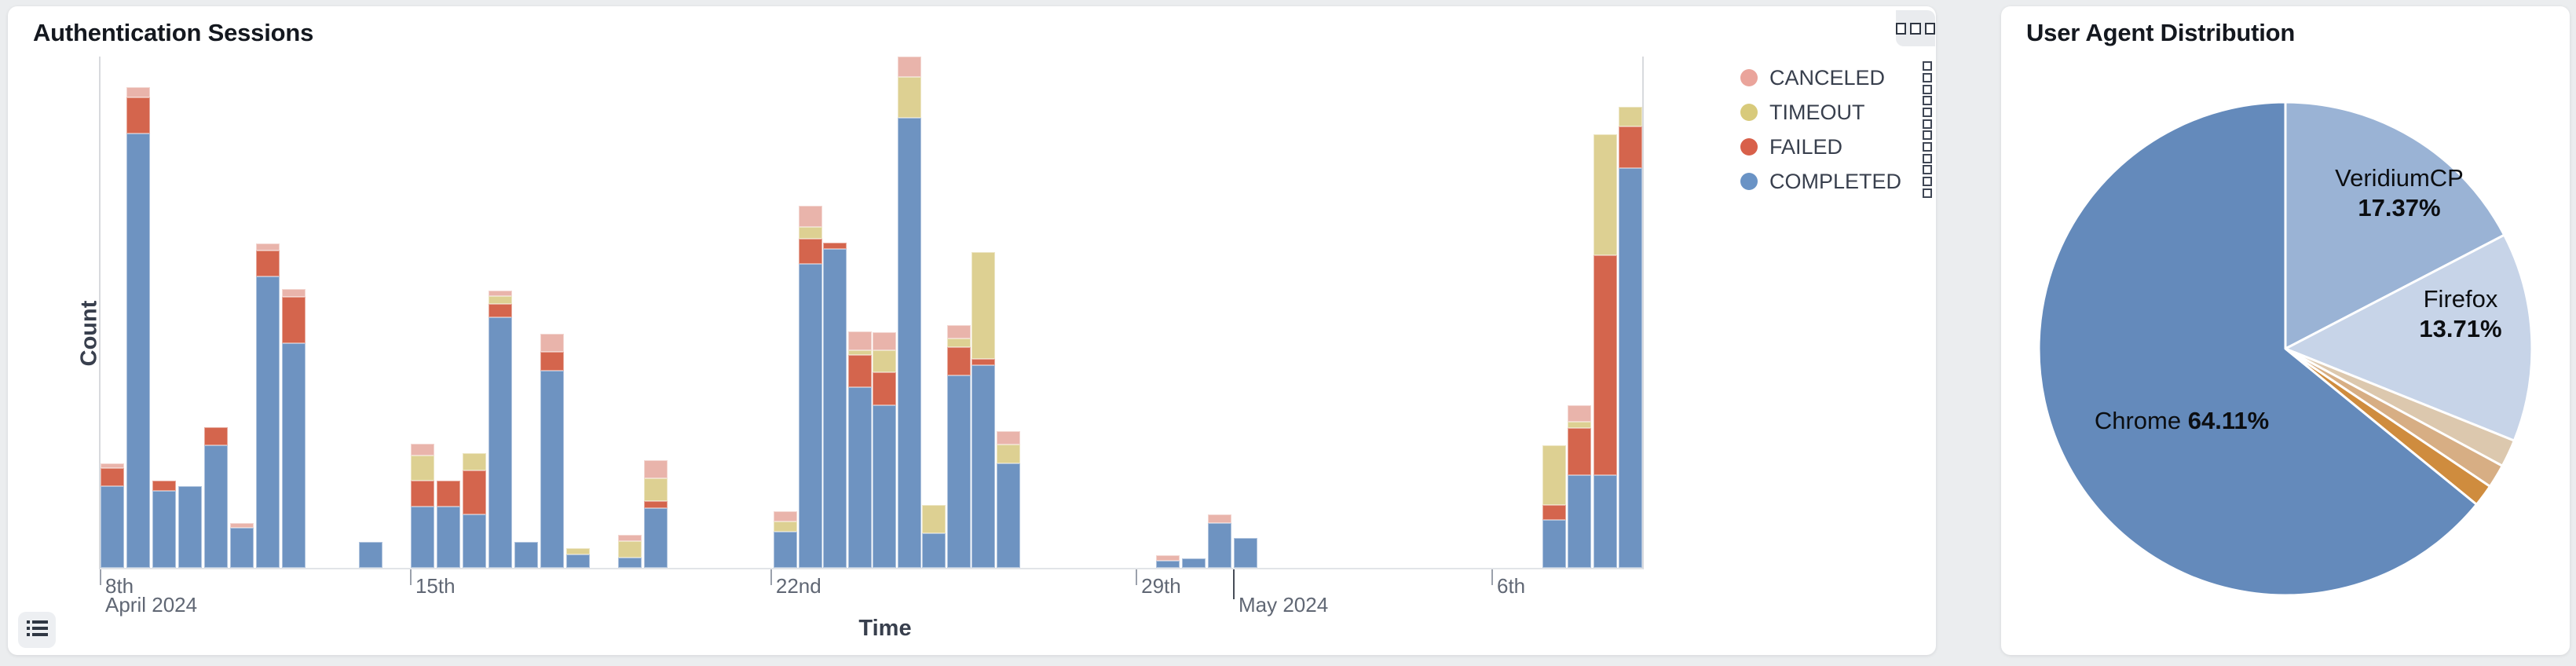  Describe the element at coordinates (1836, 112) in the screenshot. I see `legend-item-timeout: TIMEOUT` at that location.